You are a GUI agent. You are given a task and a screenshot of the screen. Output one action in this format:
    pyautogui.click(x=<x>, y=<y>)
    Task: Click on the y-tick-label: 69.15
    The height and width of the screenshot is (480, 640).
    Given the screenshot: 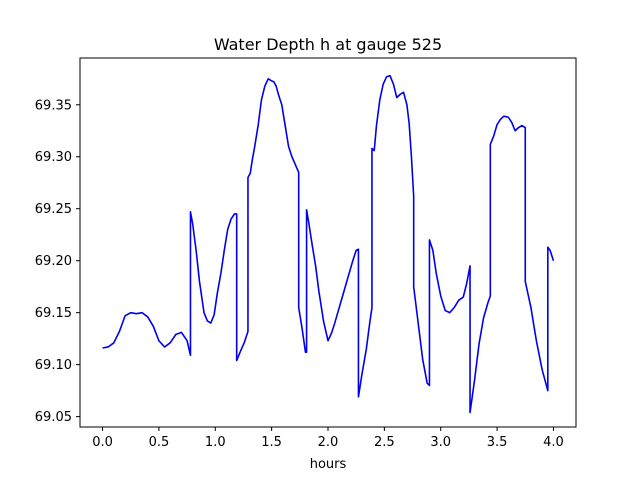 What is the action you would take?
    pyautogui.click(x=53, y=313)
    